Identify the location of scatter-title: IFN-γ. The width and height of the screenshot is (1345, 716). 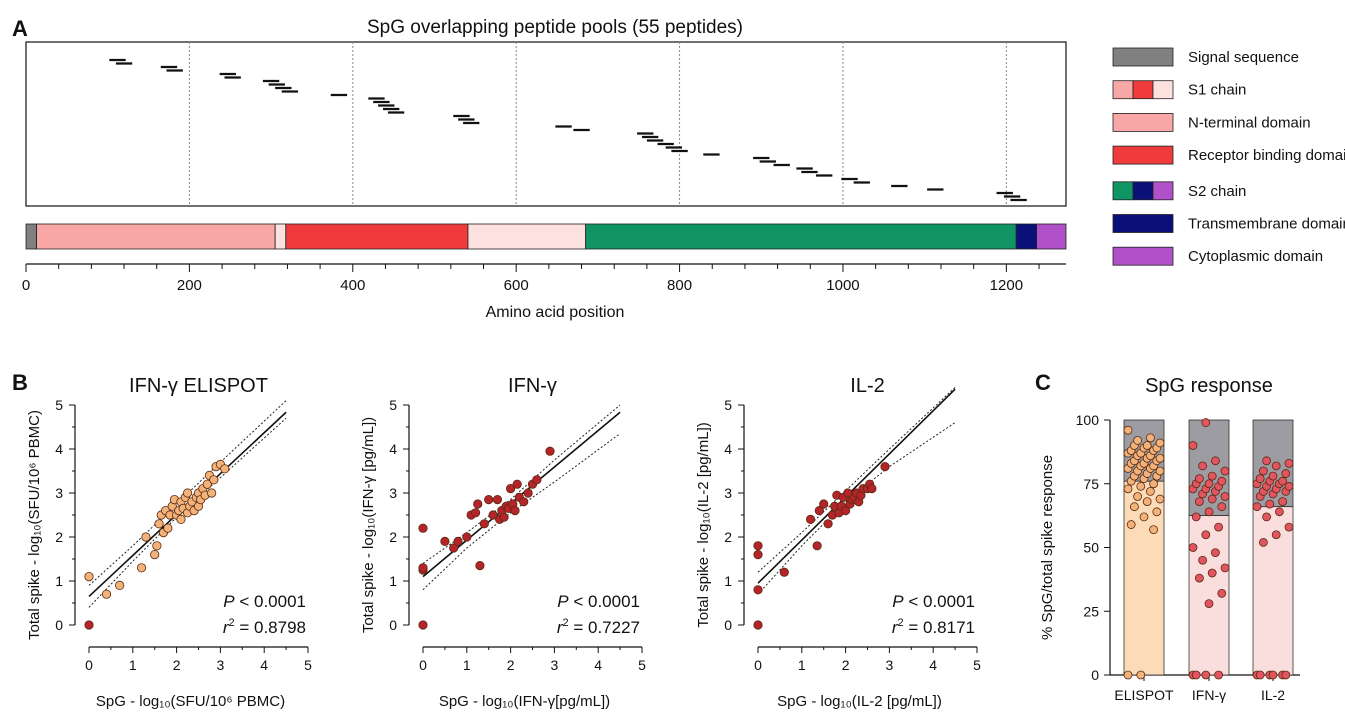
(532, 386).